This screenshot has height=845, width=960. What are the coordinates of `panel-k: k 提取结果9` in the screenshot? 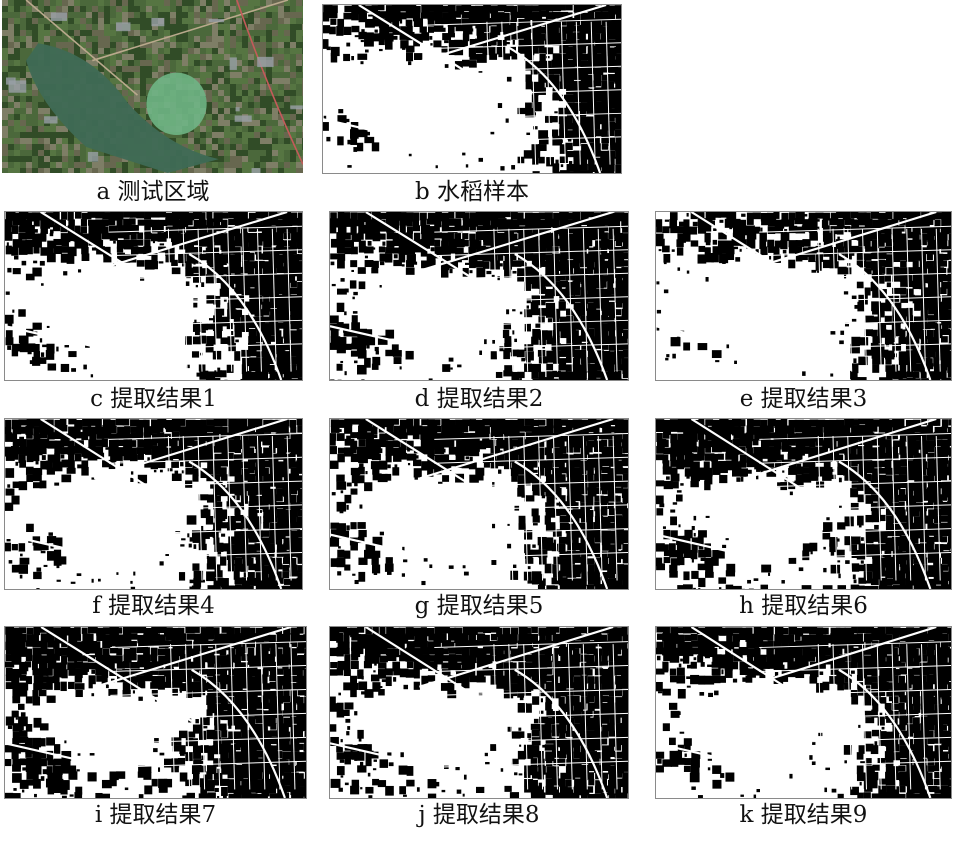 It's located at (803, 733).